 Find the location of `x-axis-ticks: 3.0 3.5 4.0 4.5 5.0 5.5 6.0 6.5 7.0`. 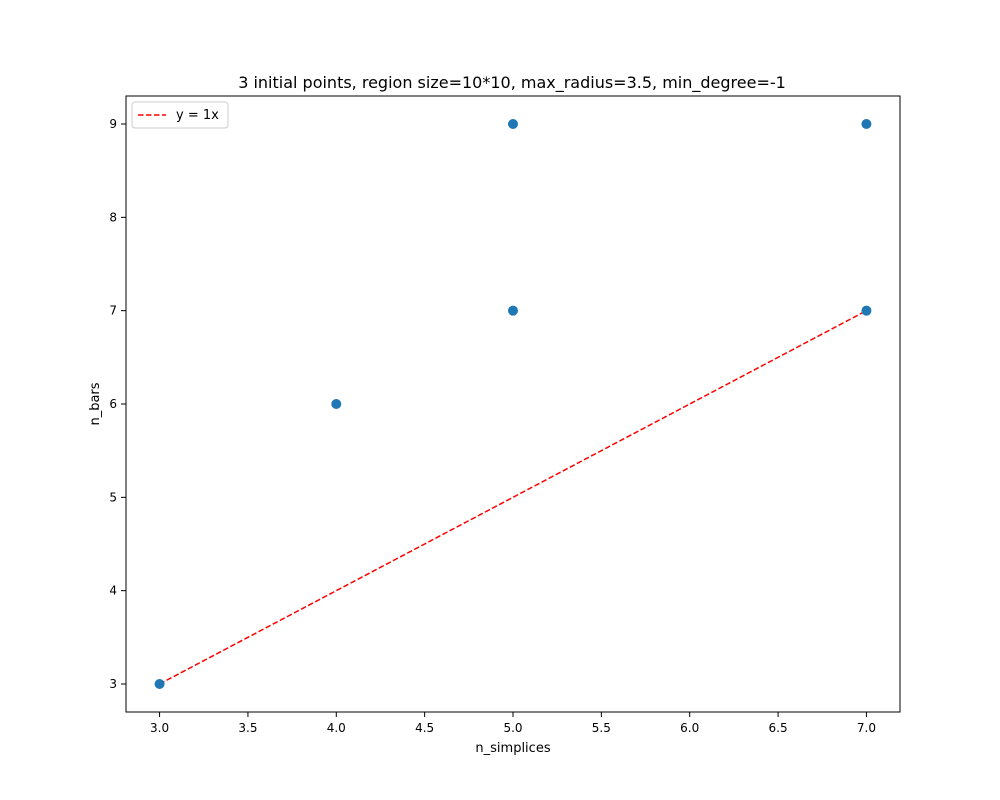

x-axis-ticks: 3.0 3.5 4.0 4.5 5.0 5.5 6.0 6.5 7.0 is located at coordinates (513, 723).